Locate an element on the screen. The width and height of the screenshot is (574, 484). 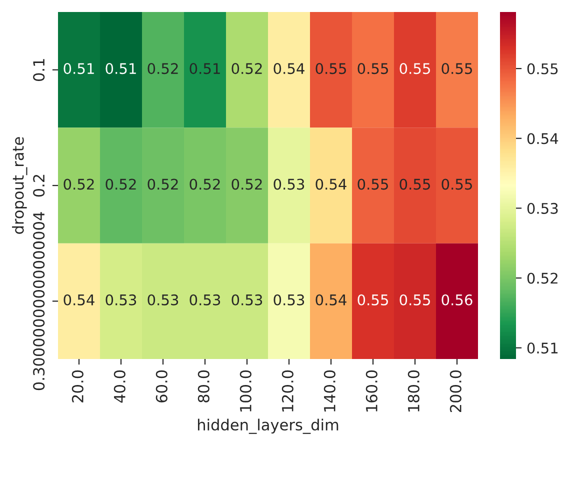
data-label: 0.56 is located at coordinates (457, 300).